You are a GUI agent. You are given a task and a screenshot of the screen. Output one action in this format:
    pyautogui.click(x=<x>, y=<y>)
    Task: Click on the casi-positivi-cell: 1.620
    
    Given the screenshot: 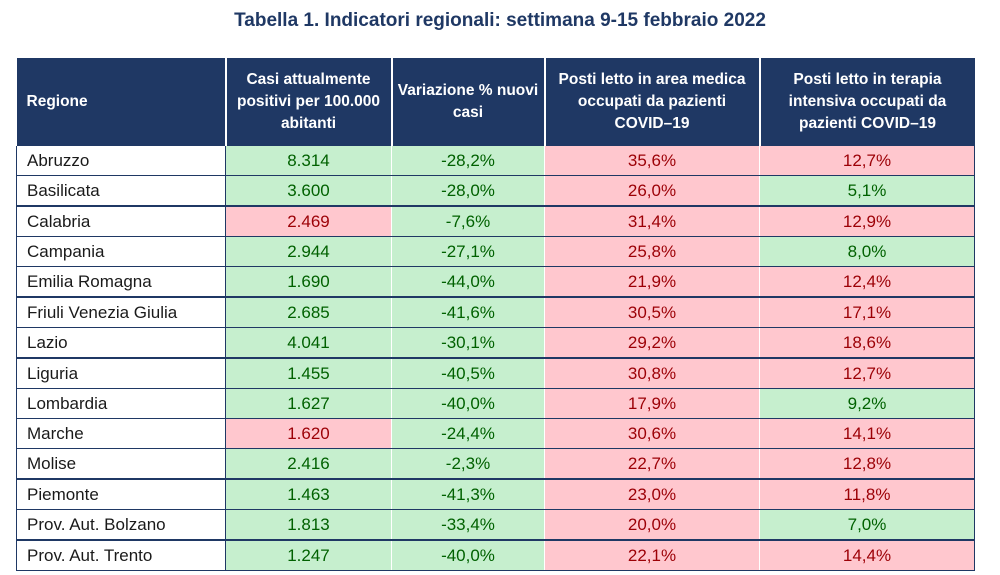 What is the action you would take?
    pyautogui.click(x=308, y=433)
    